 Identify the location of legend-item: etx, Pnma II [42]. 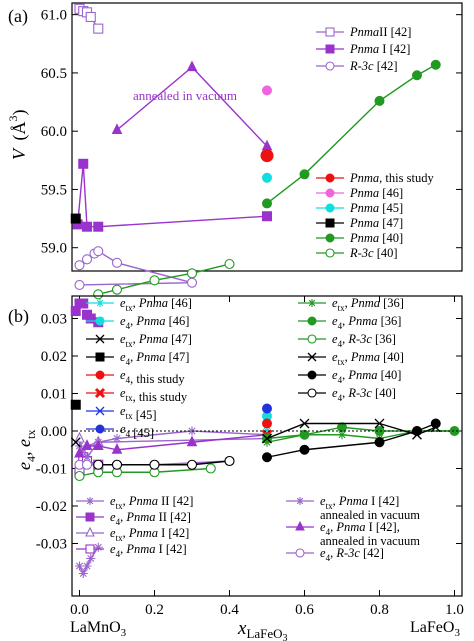
(134, 502).